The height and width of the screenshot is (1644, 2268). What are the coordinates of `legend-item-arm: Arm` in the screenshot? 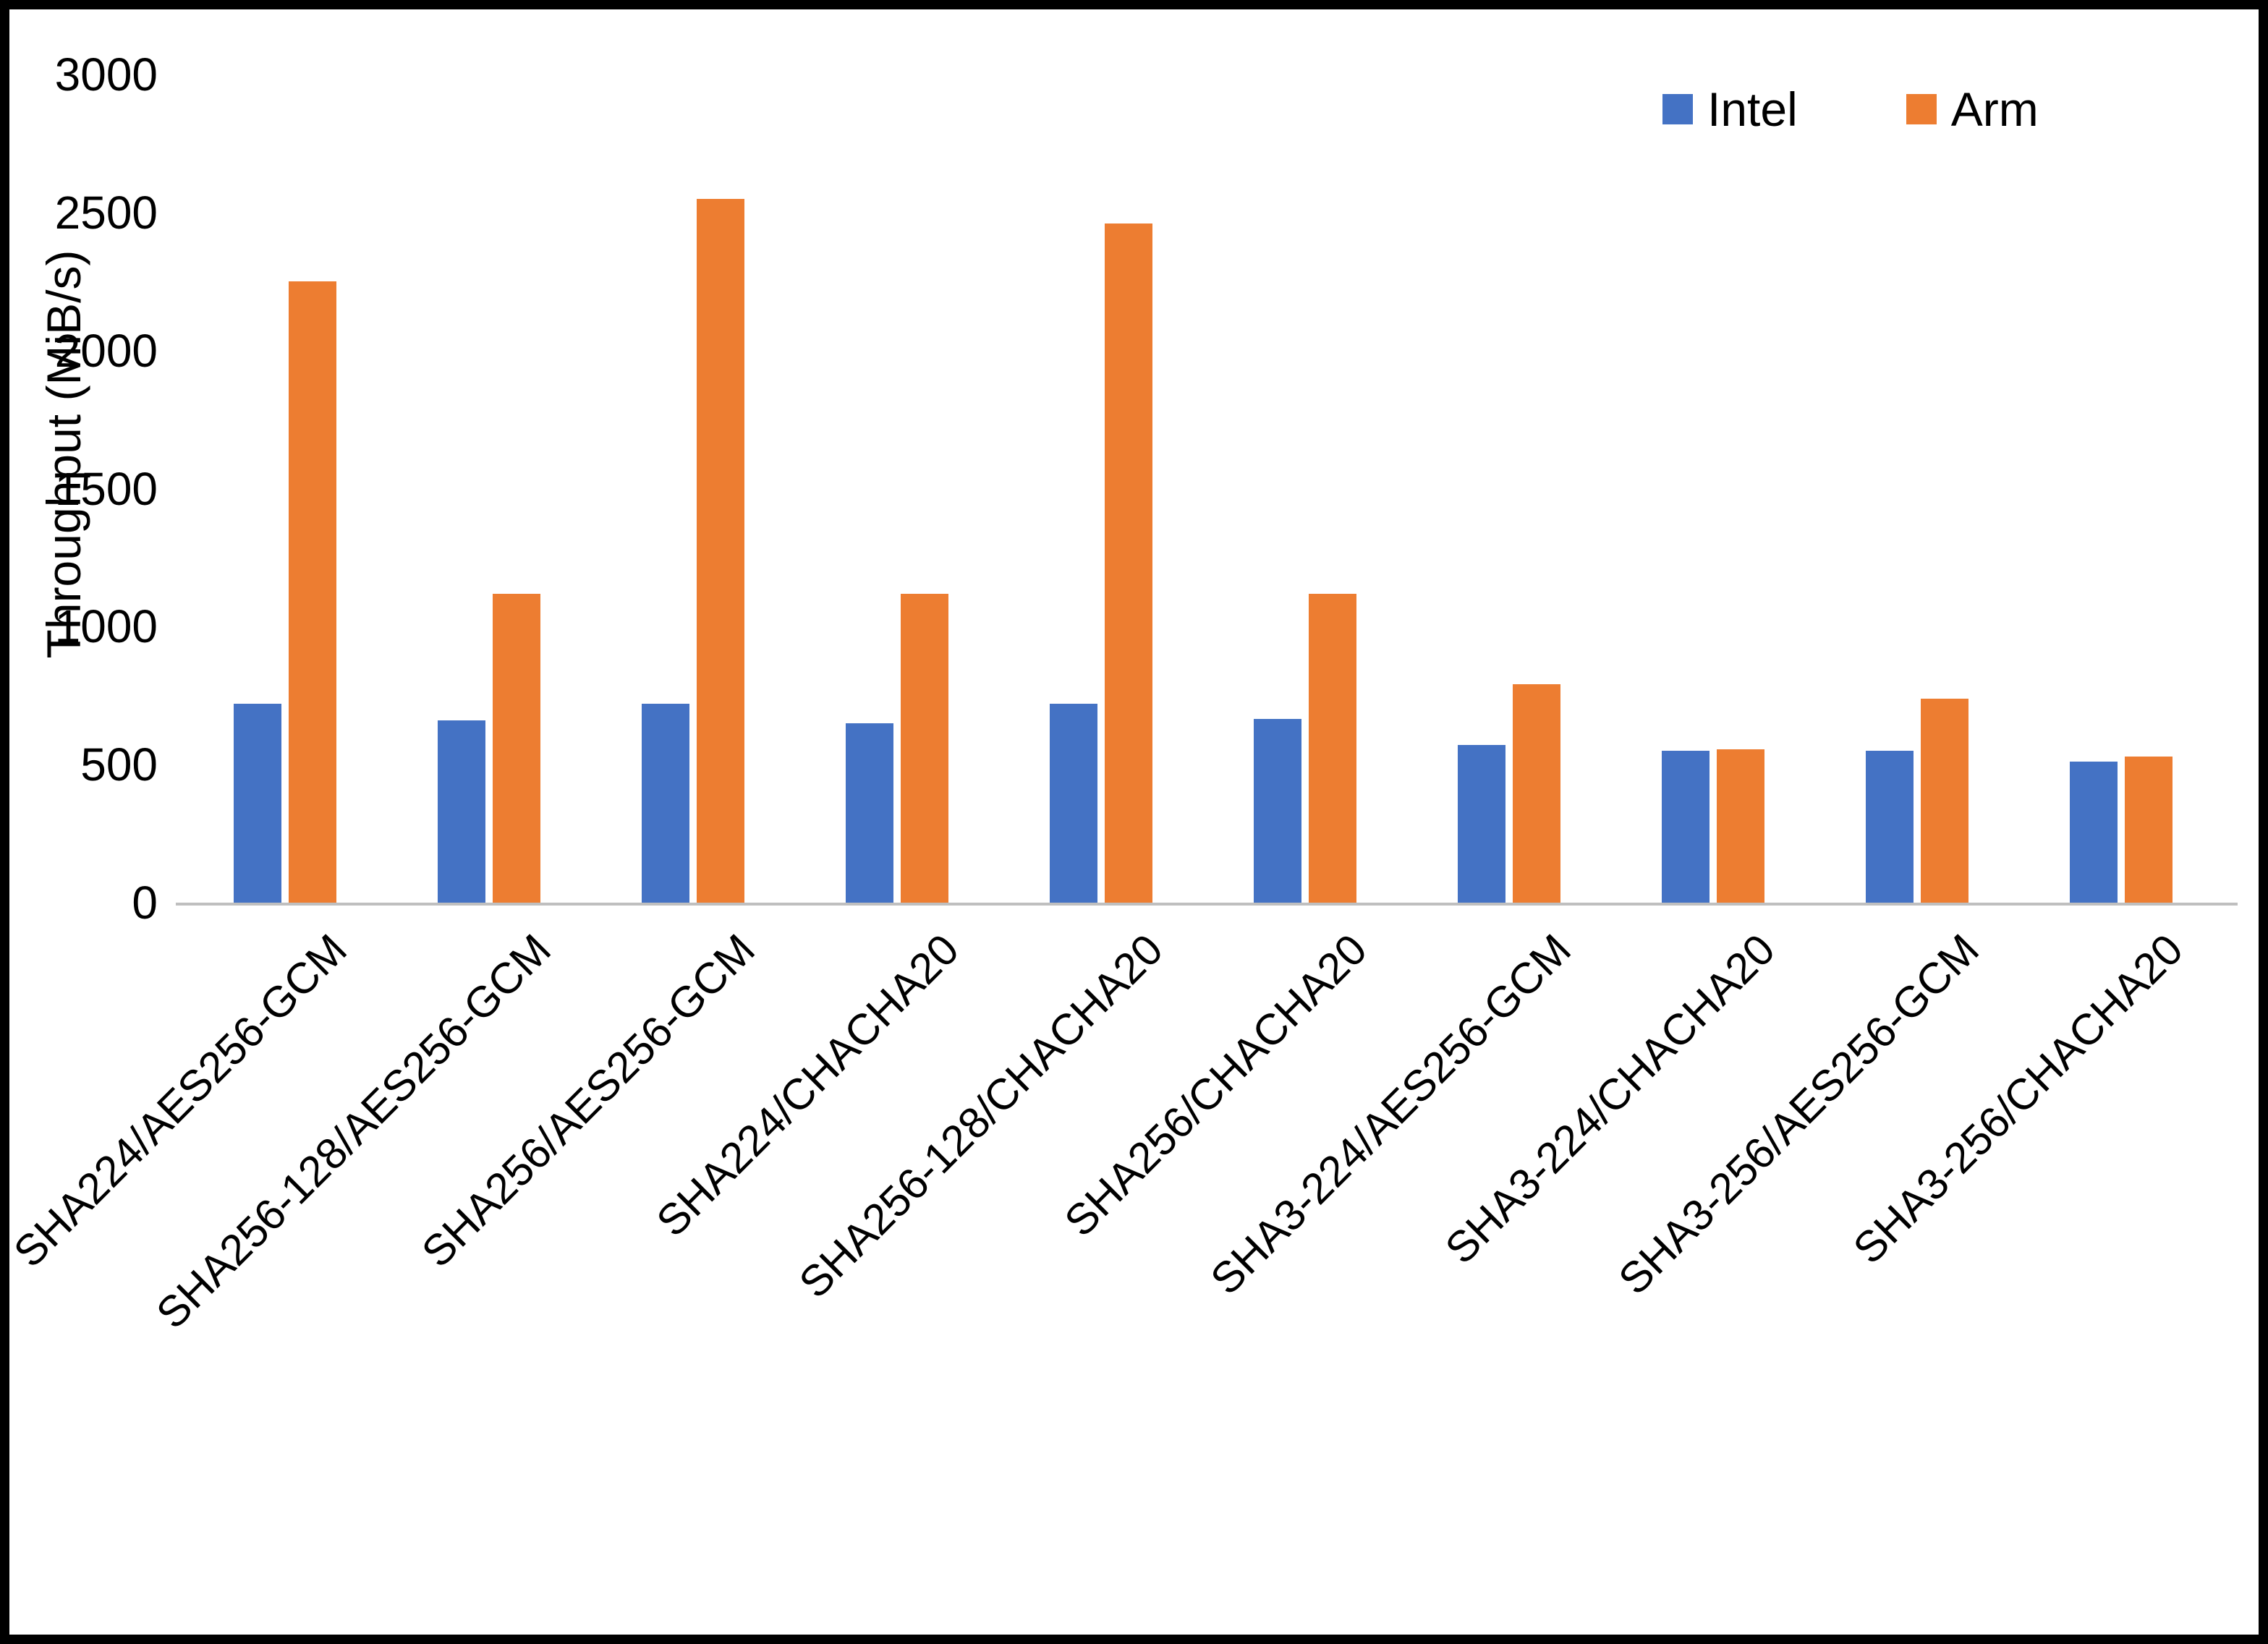 It's located at (1972, 109).